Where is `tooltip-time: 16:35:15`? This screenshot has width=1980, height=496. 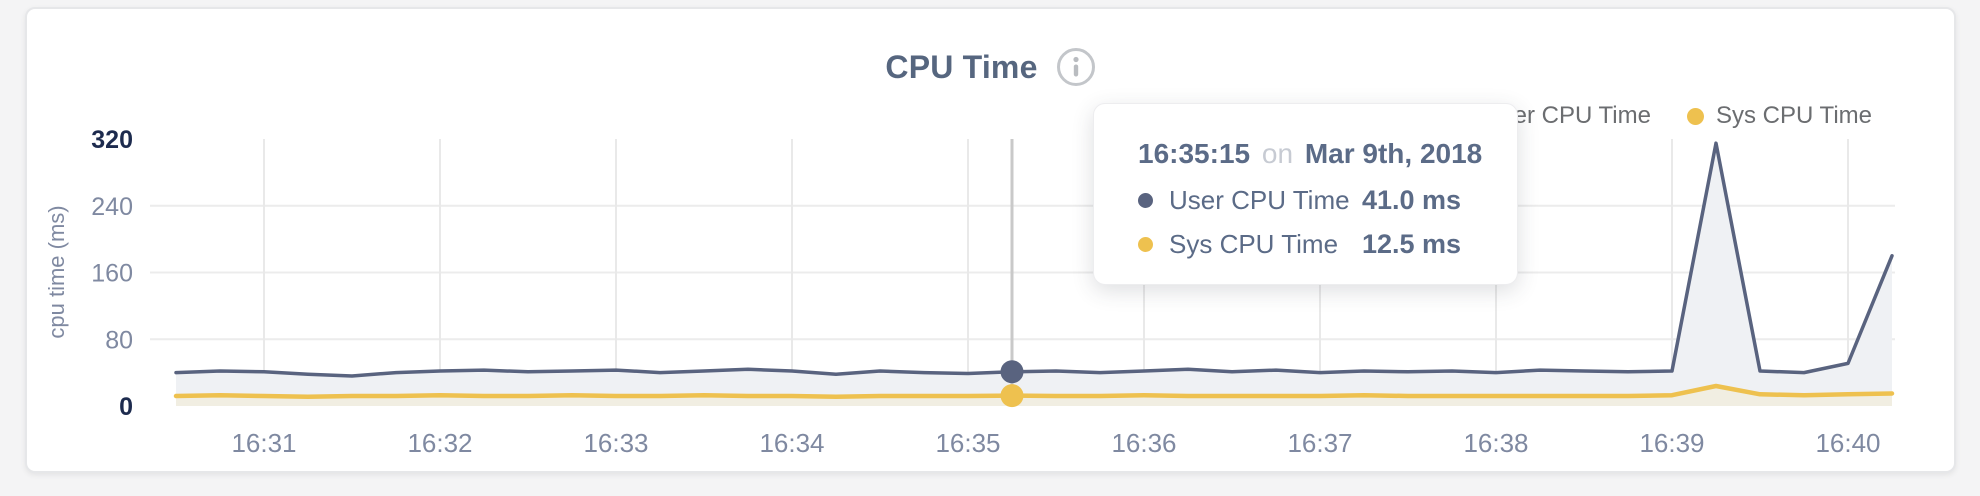
tooltip-time: 16:35:15 is located at coordinates (1194, 153).